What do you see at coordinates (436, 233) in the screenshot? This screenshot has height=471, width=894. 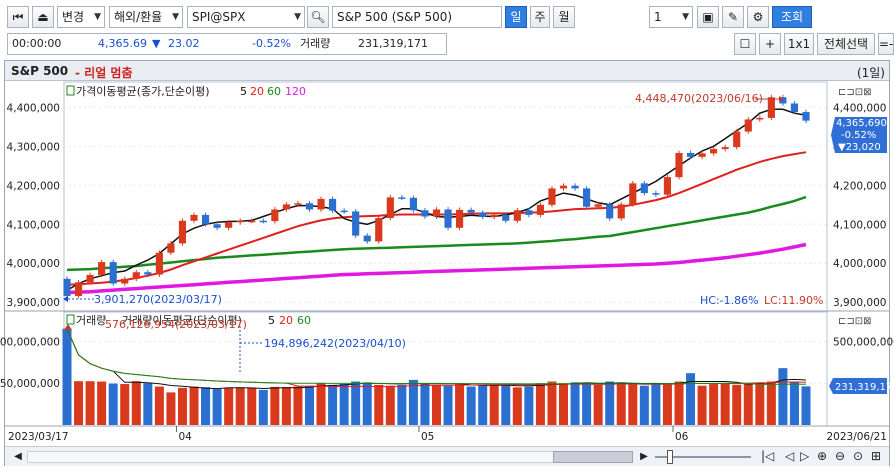 I see `ma-line-ma60` at bounding box center [436, 233].